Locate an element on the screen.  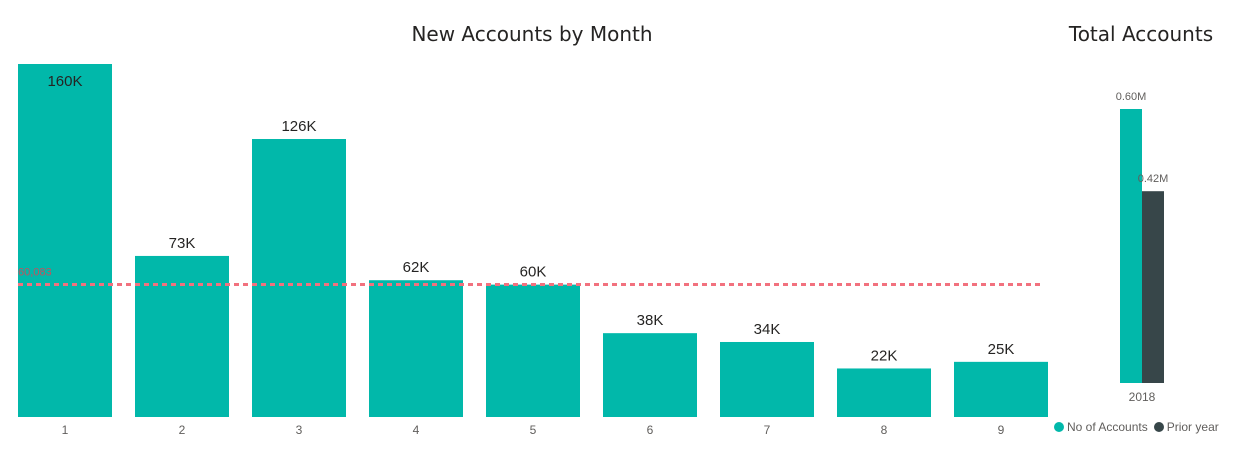
data-label-month-6: 38K is located at coordinates (650, 320).